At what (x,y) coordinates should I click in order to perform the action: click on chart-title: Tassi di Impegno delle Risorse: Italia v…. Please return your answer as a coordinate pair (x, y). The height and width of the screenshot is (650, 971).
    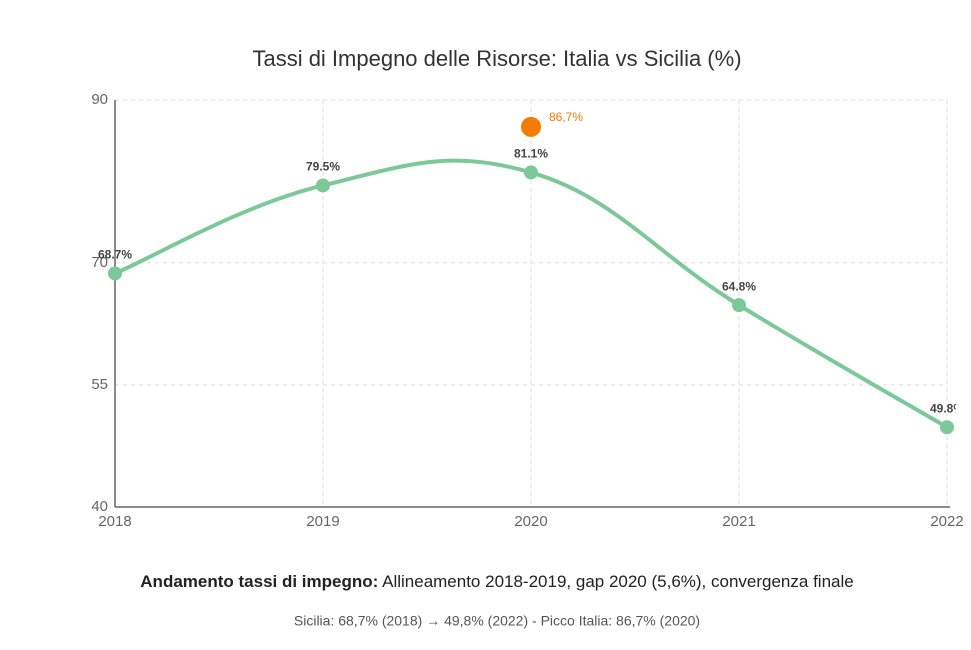
    Looking at the image, I should click on (496, 58).